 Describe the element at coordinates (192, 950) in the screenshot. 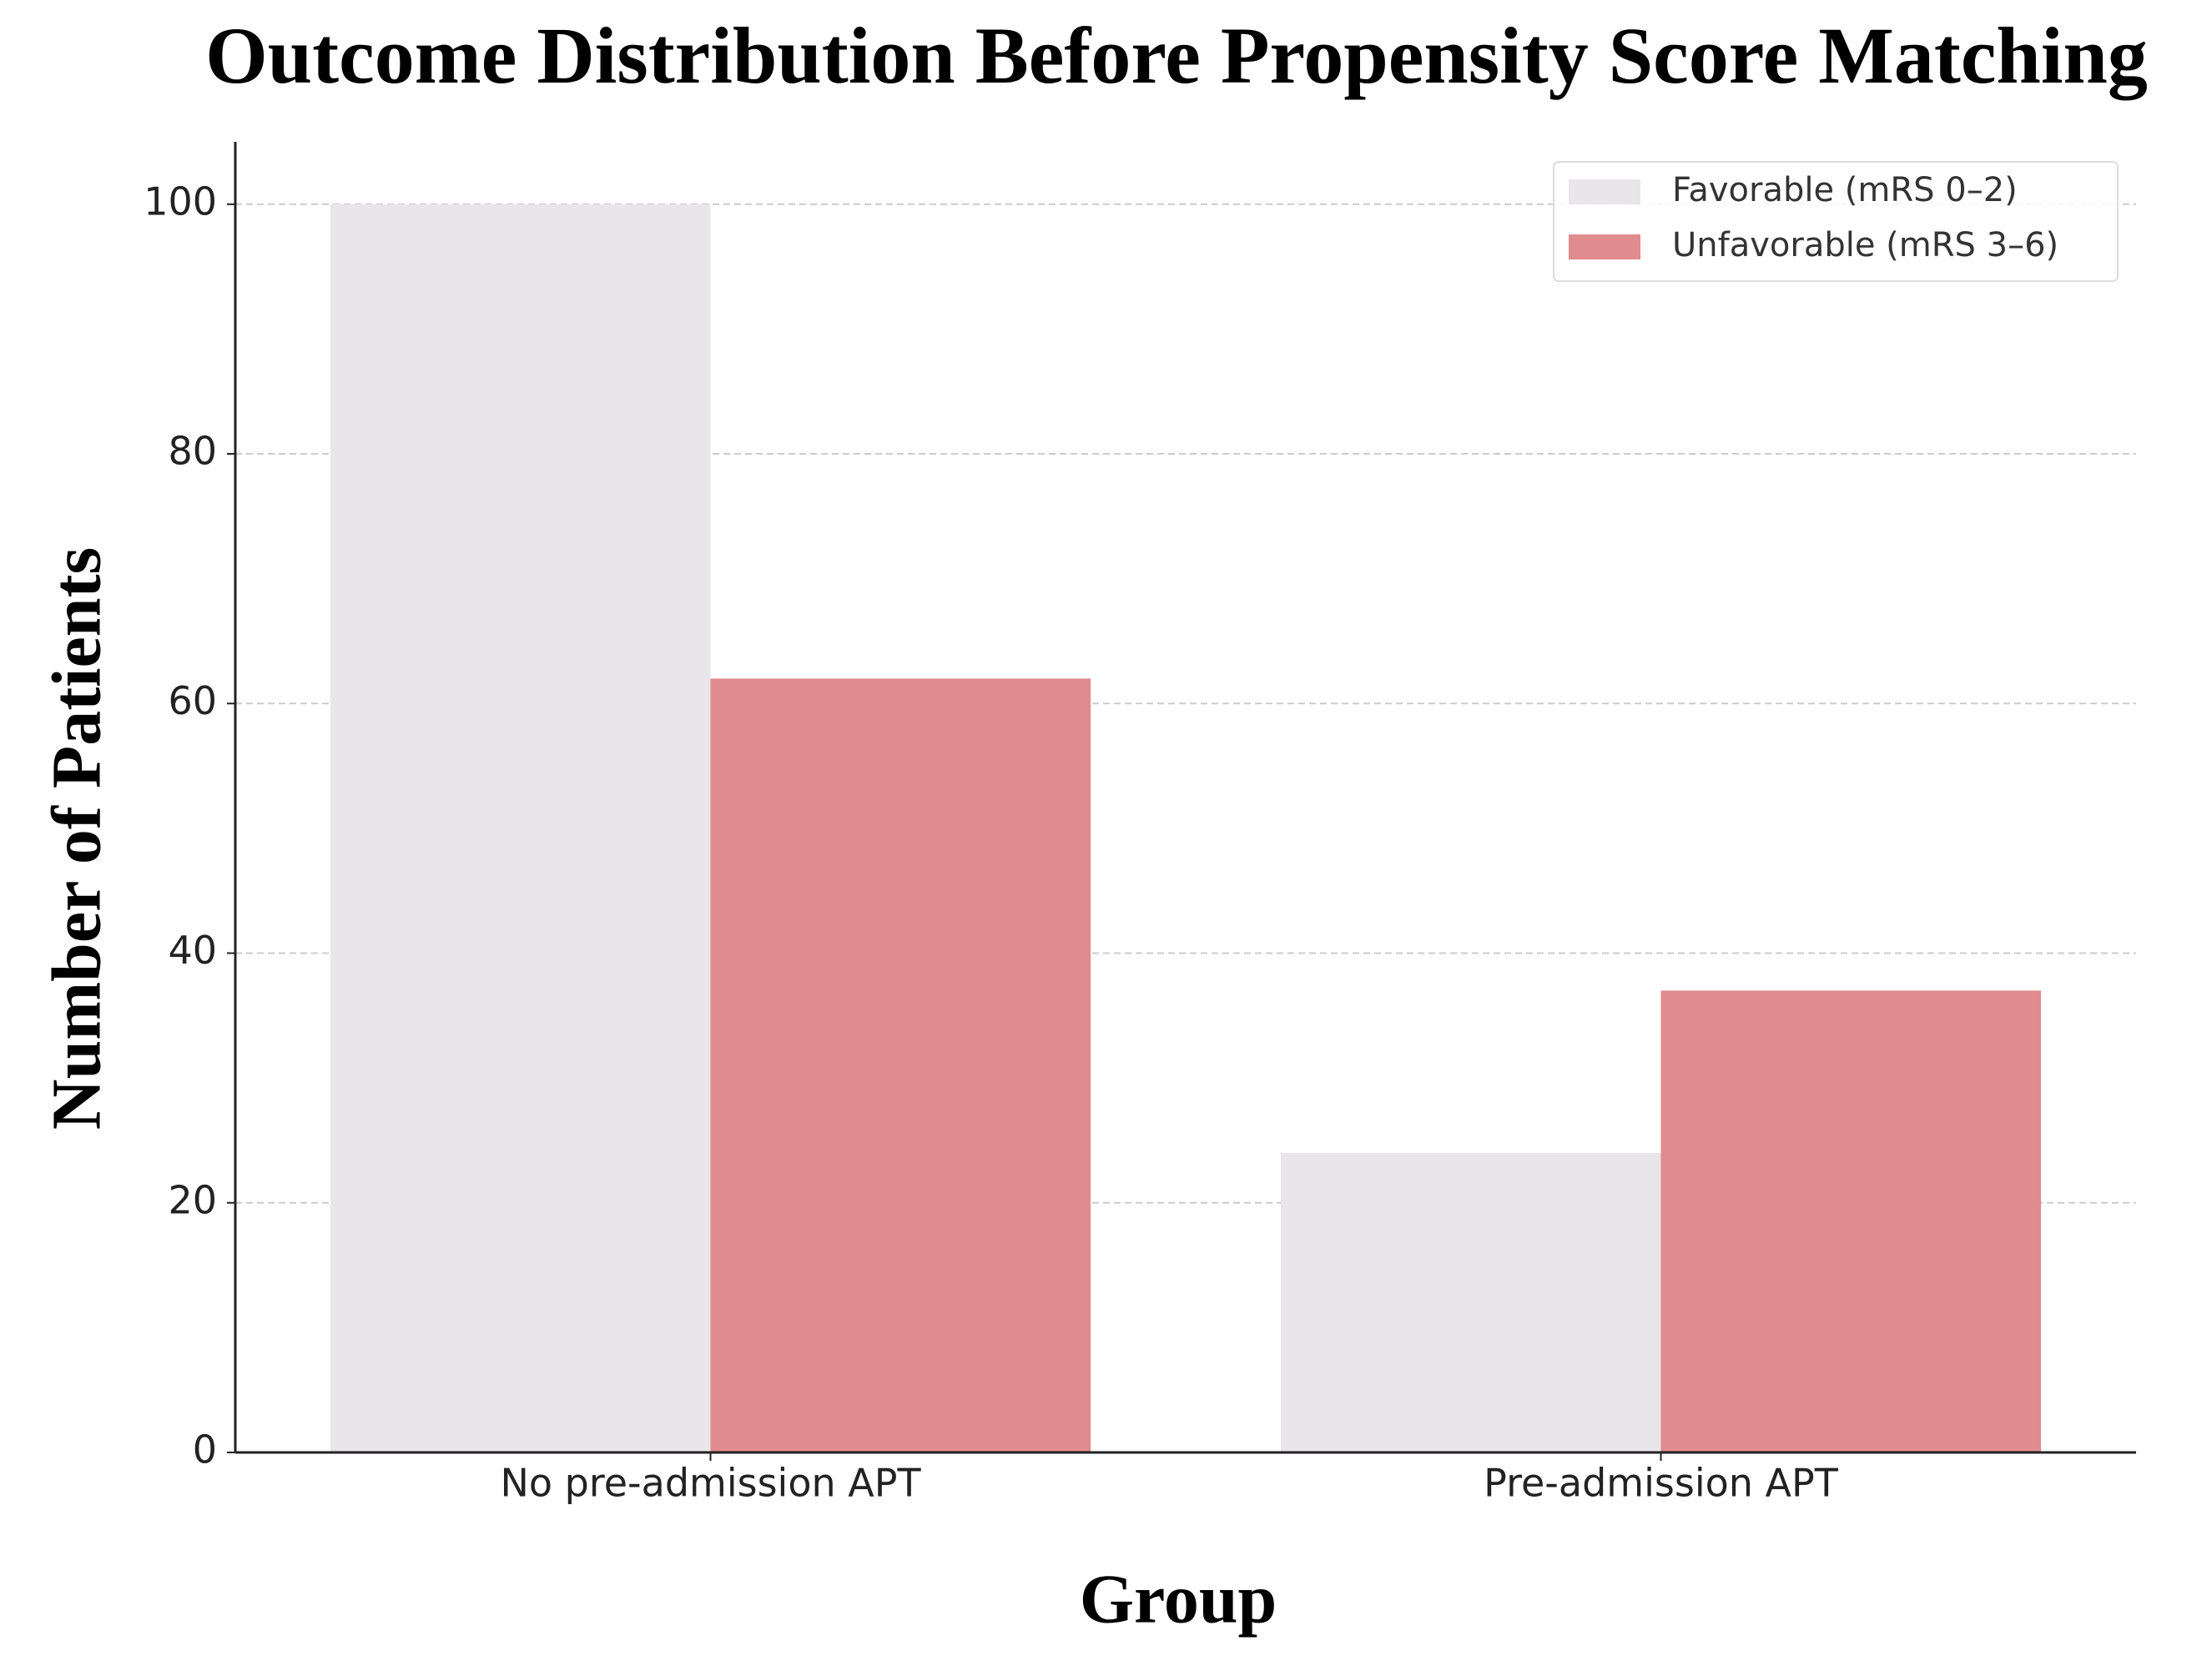

I see `y-tick-label: 40` at that location.